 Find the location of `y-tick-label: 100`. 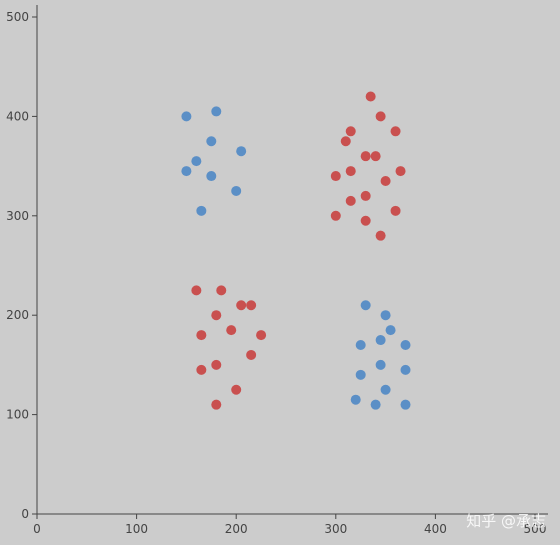

y-tick-label: 100 is located at coordinates (17, 415).